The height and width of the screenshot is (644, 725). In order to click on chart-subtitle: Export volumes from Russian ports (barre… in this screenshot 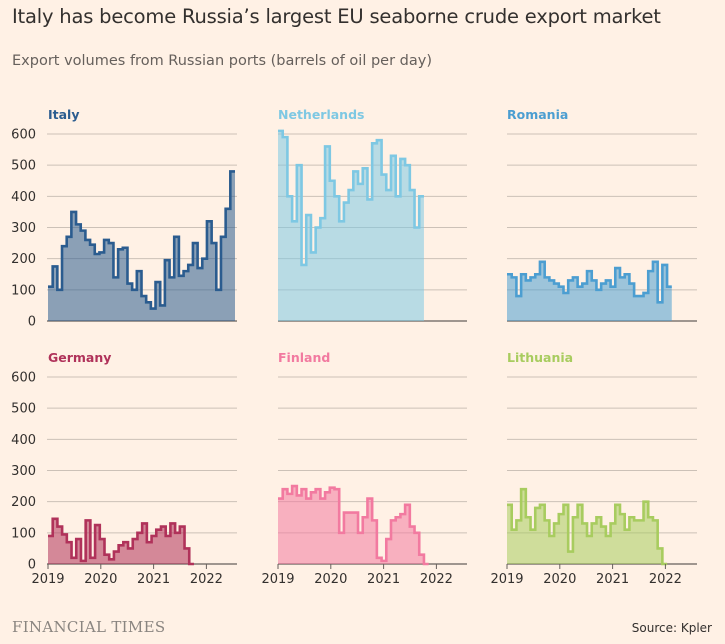, I will do `click(222, 61)`.